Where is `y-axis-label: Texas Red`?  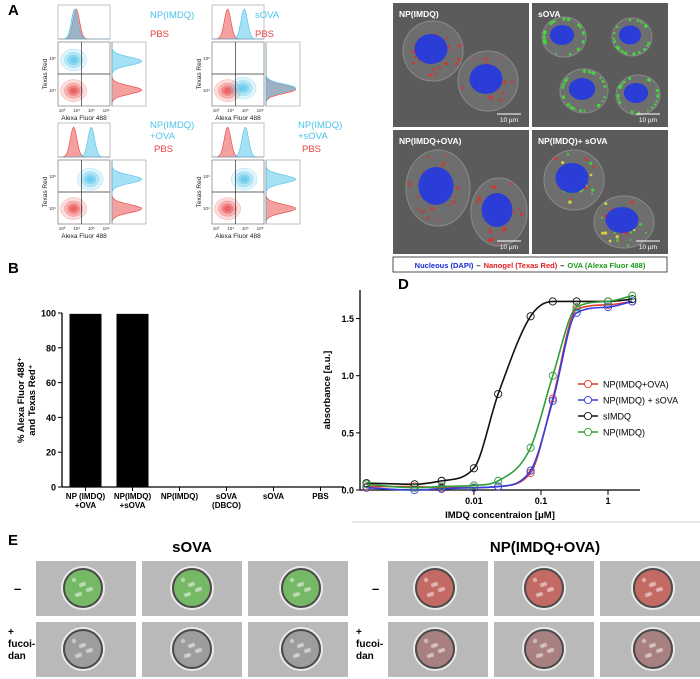
y-axis-label: Texas Red is located at coordinates (199, 73).